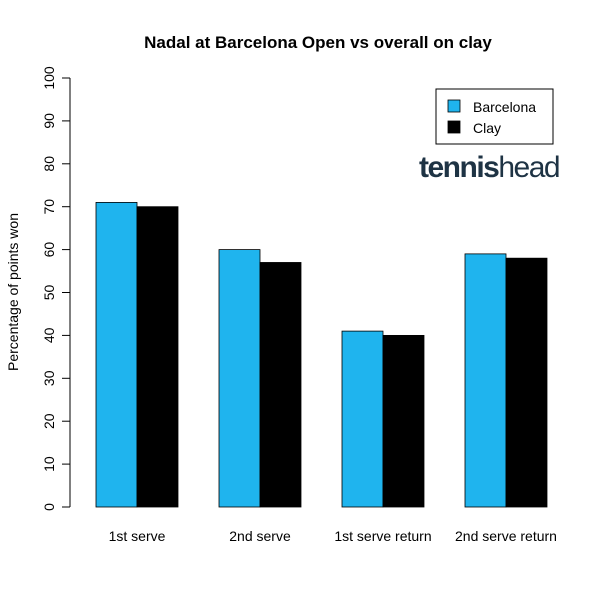 This screenshot has height=604, width=604. I want to click on y-tick-label: 10, so click(49, 464).